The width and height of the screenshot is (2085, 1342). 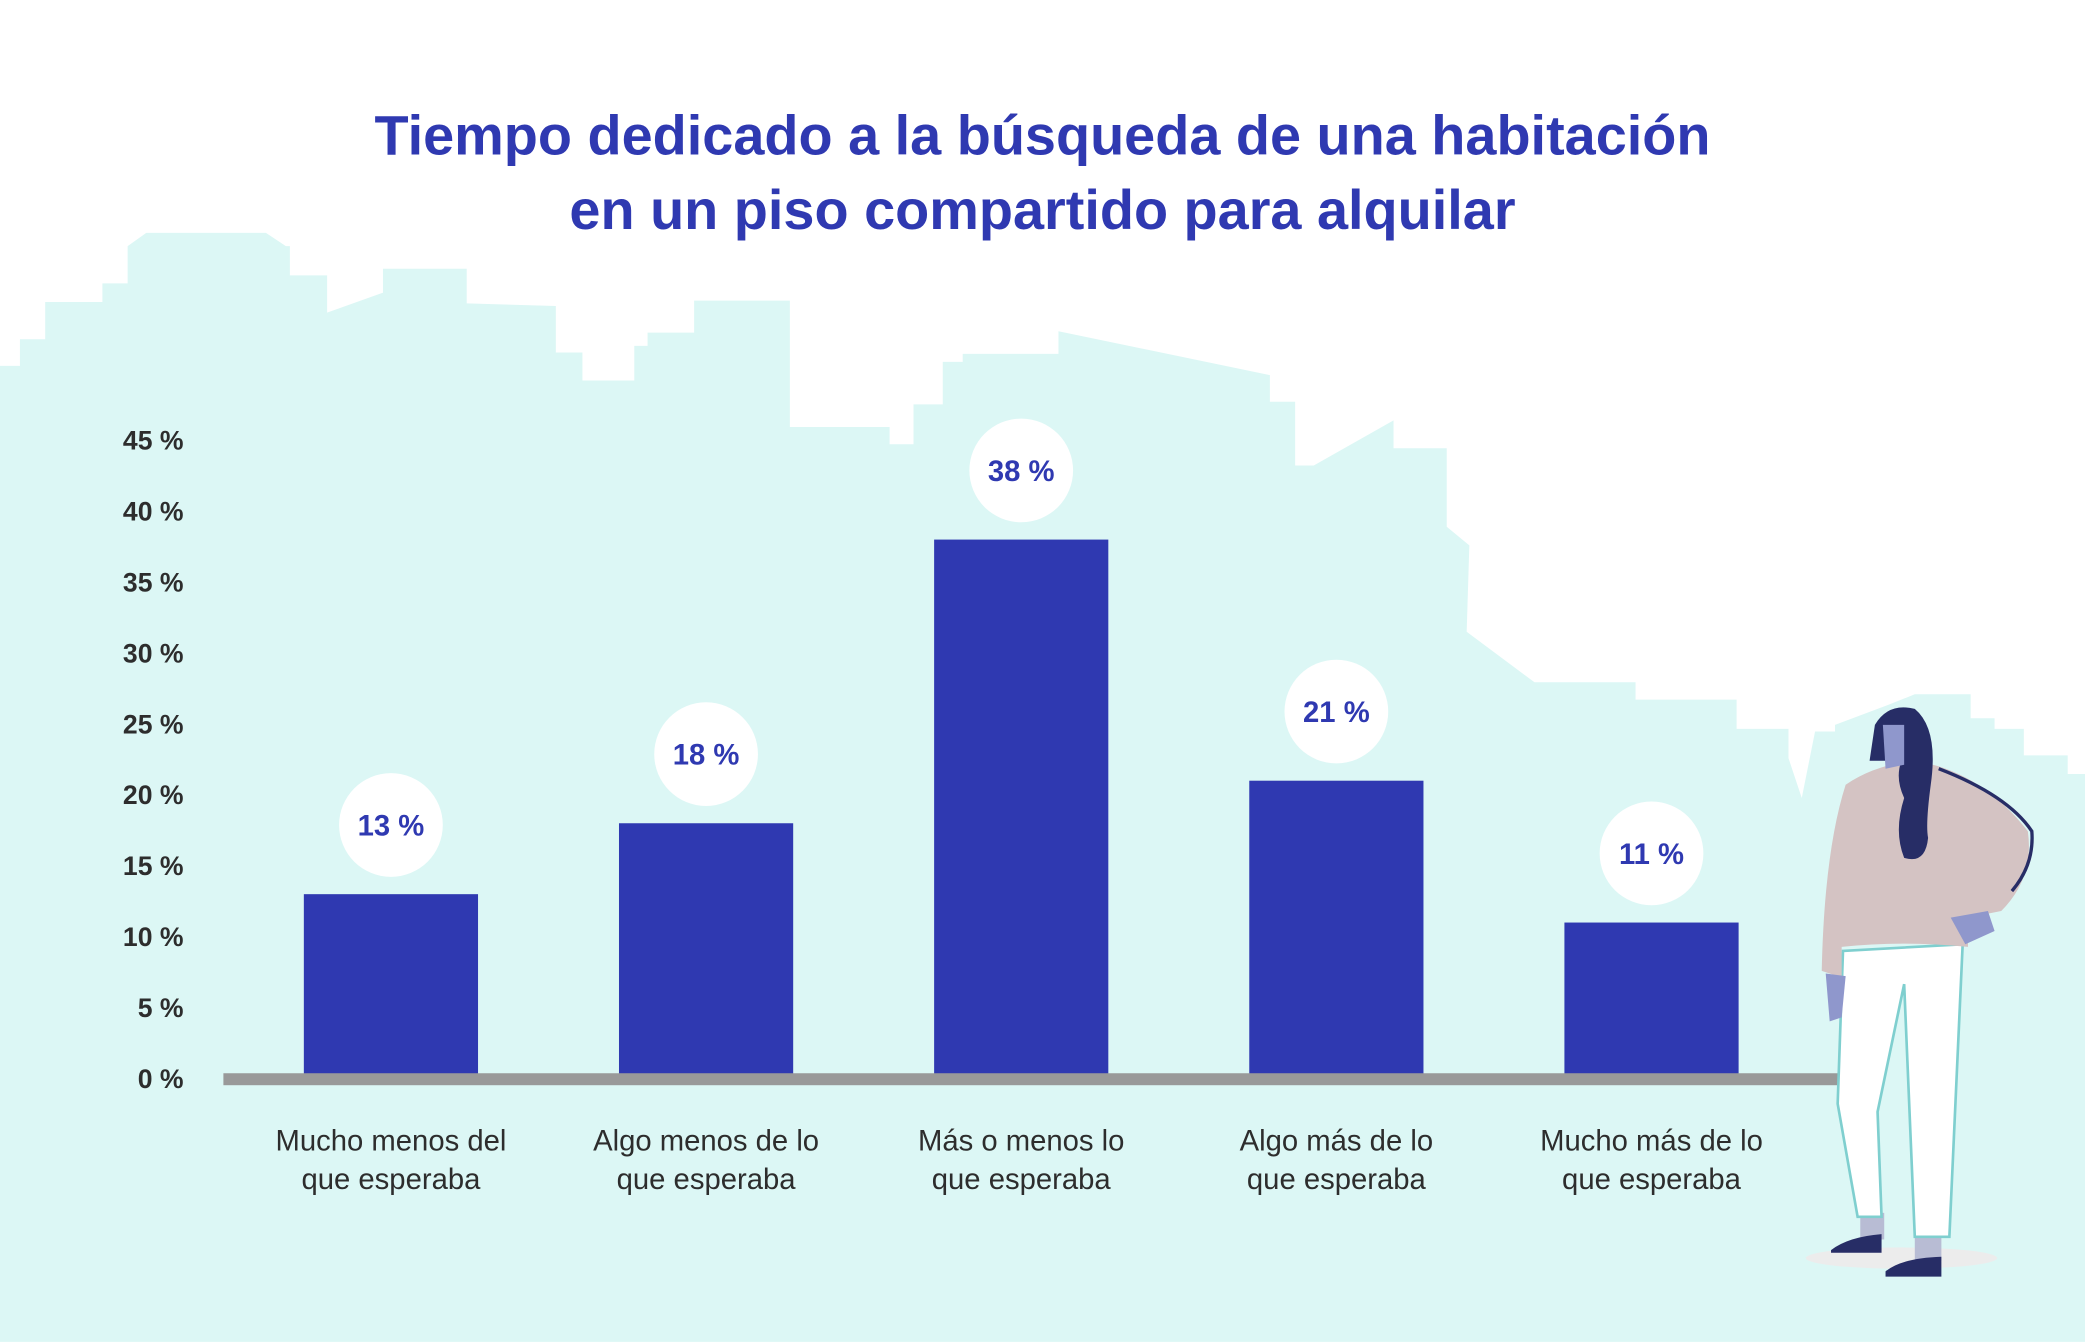 I want to click on x-tick-label: Algo menos de lo, so click(x=706, y=1141).